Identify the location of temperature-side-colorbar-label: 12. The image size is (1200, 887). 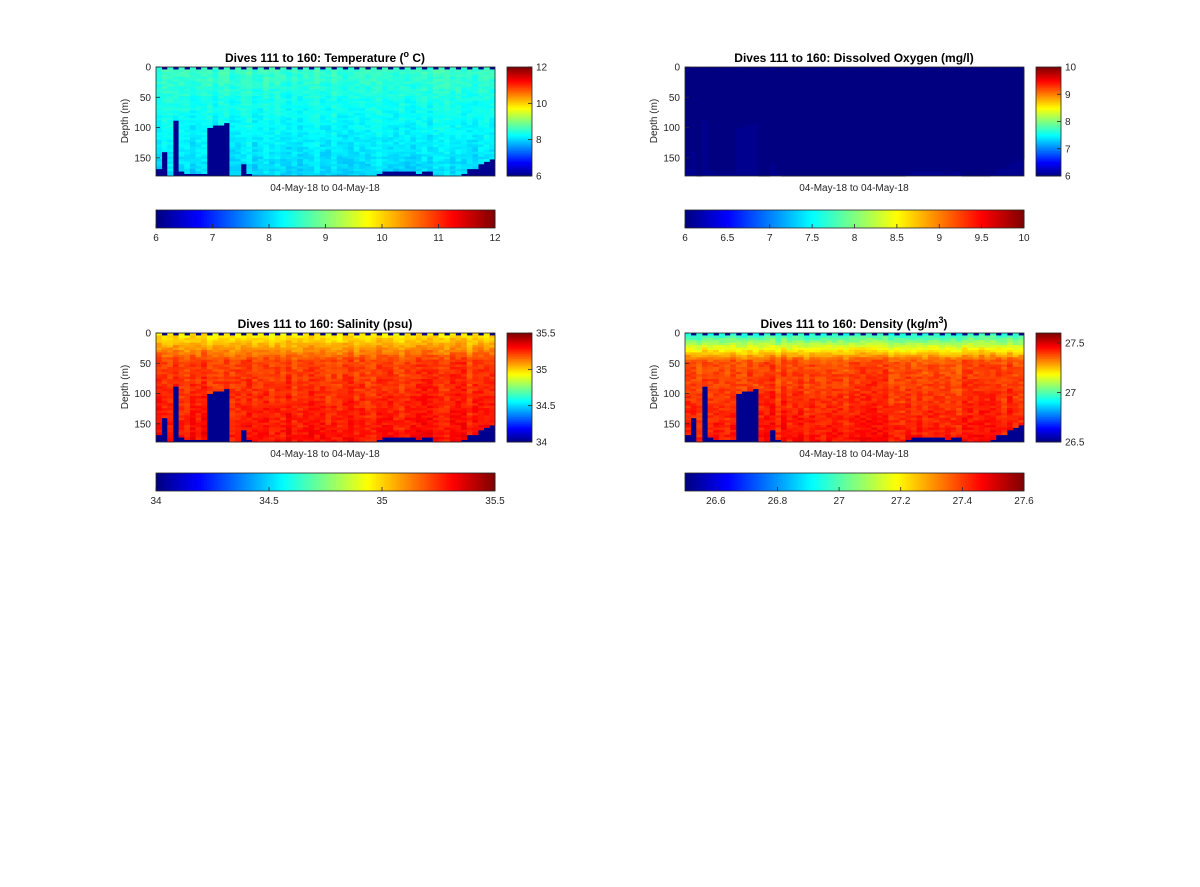
(542, 68).